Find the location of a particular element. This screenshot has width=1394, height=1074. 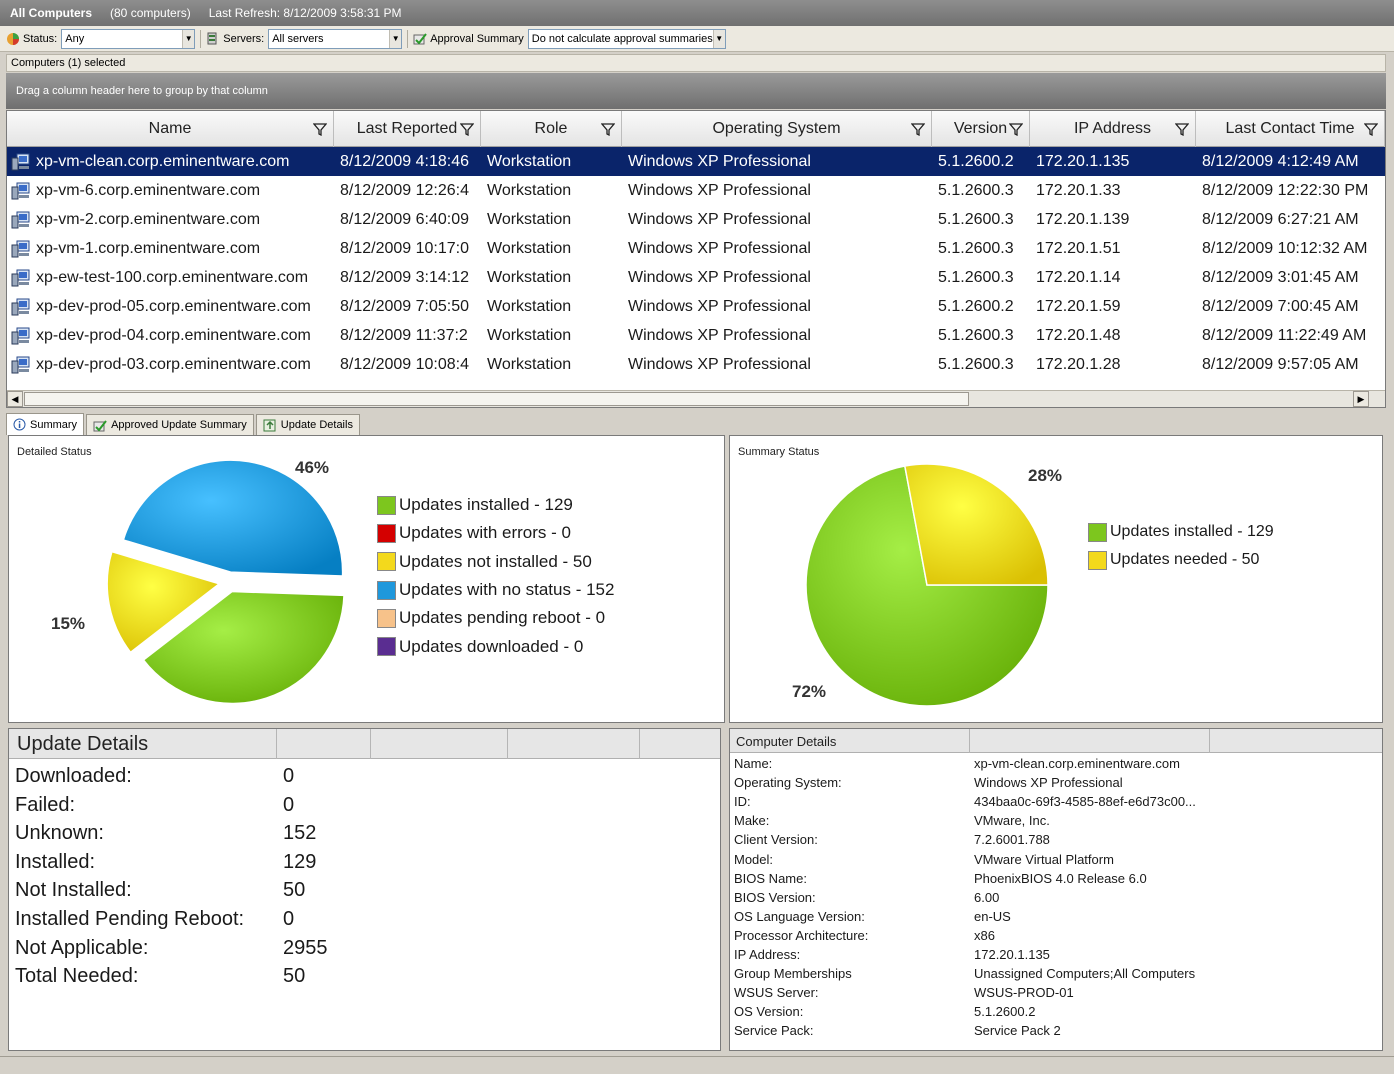

table-cell-ip: 172.20.1.48 is located at coordinates (1113, 335).